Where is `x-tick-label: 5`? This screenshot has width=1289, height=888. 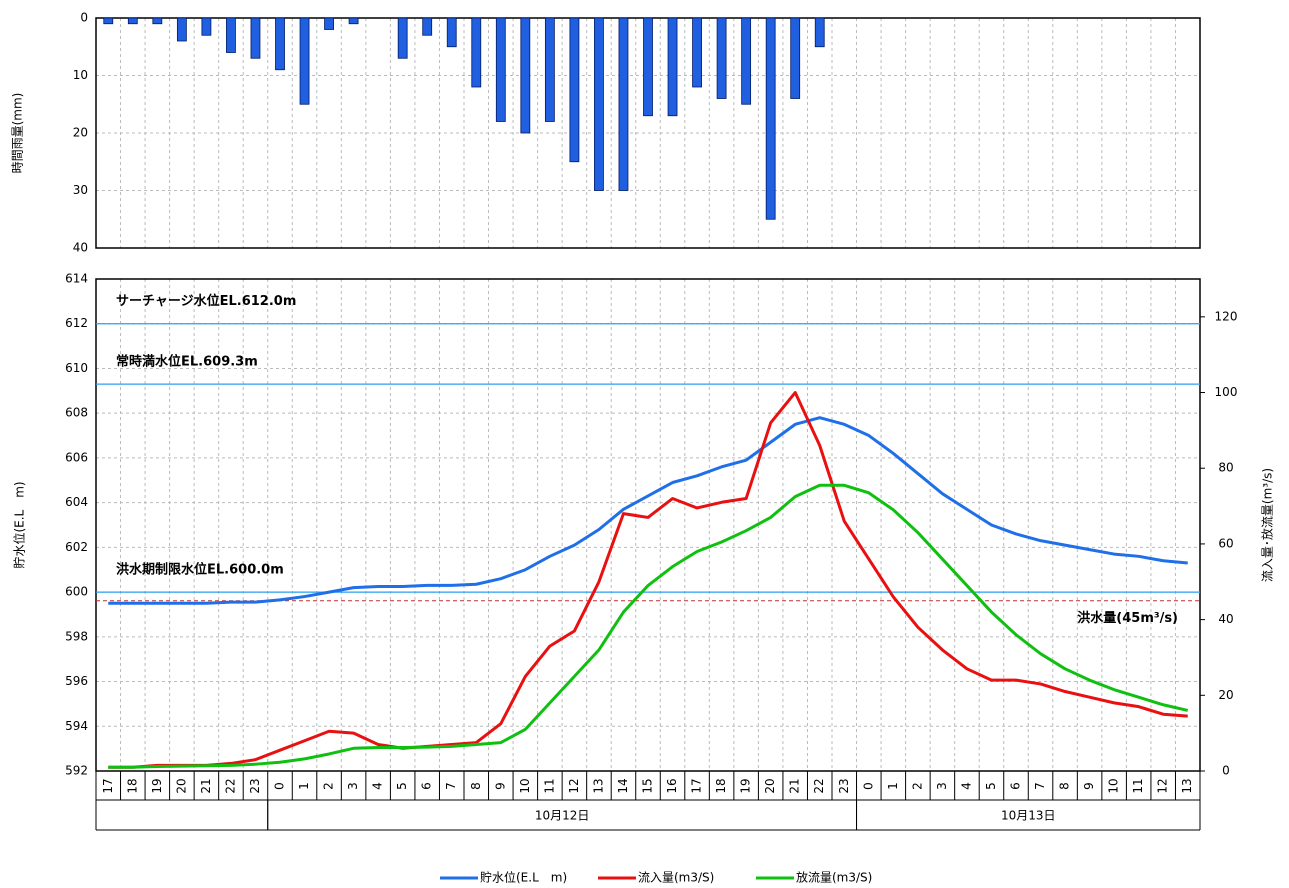
x-tick-label: 5 is located at coordinates (402, 786).